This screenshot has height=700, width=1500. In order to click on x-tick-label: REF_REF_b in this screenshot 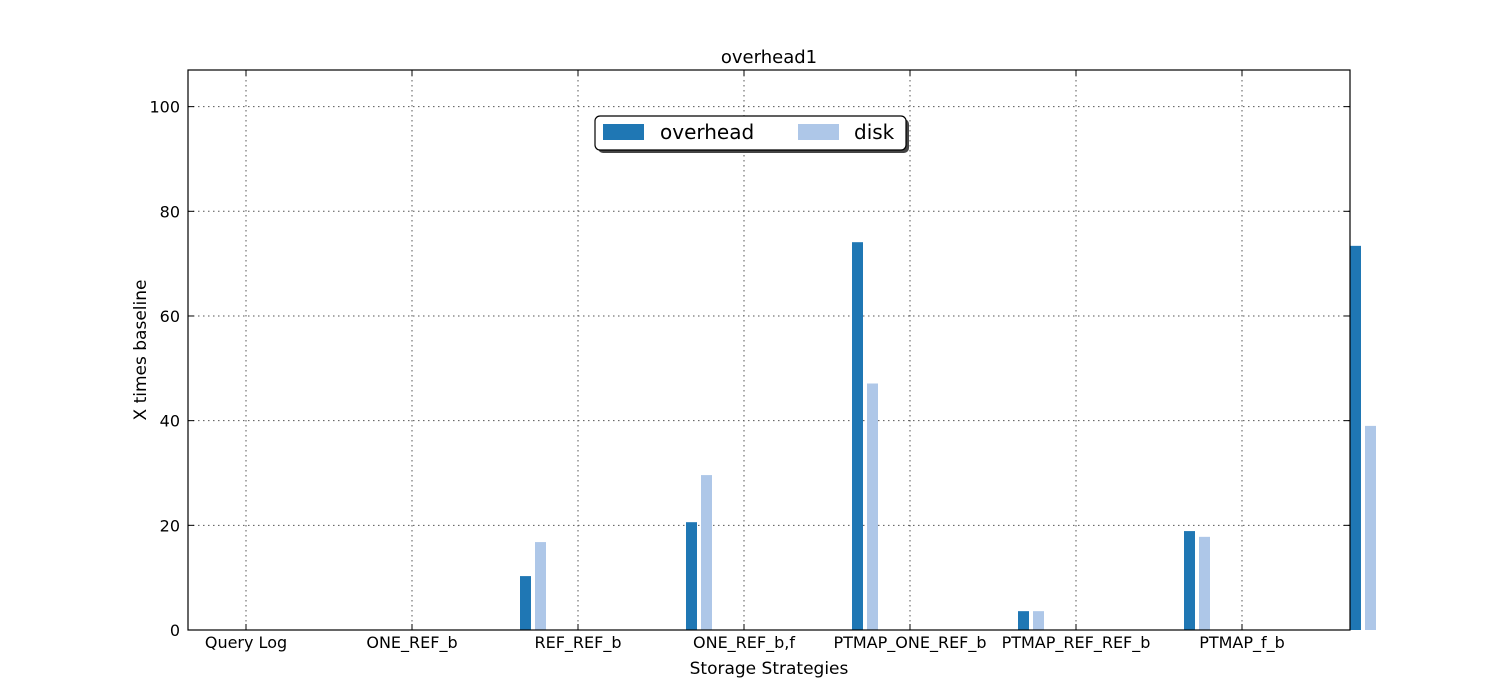, I will do `click(577, 643)`.